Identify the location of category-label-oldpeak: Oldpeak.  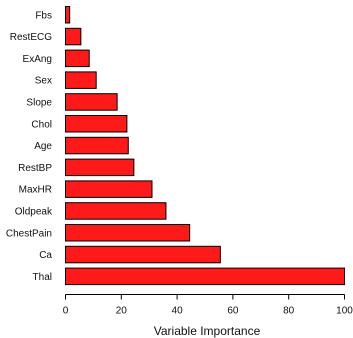
(34, 211).